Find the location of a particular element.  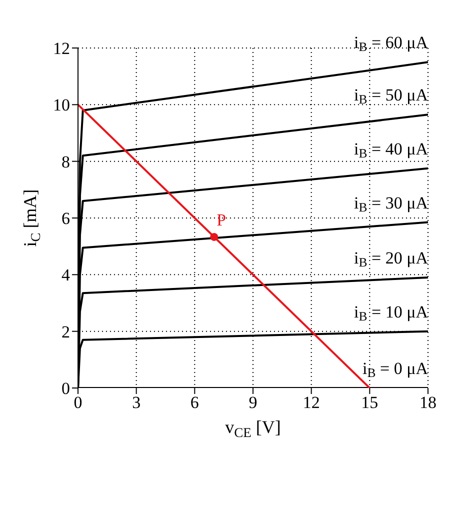

y-tick-label: 8 is located at coordinates (66, 162).